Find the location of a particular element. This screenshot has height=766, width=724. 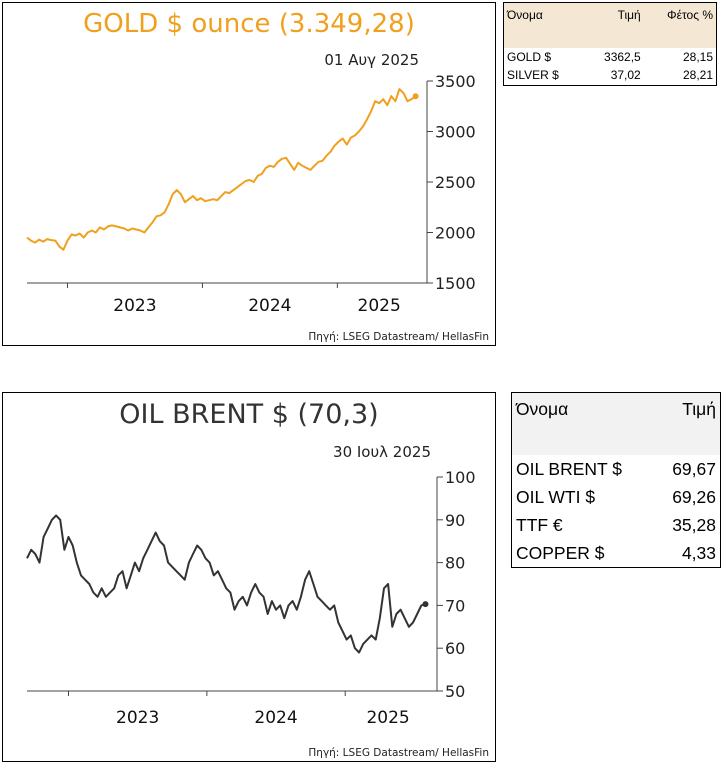

table-row: GOLD $ 3362,5 28,15 is located at coordinates (610, 57).